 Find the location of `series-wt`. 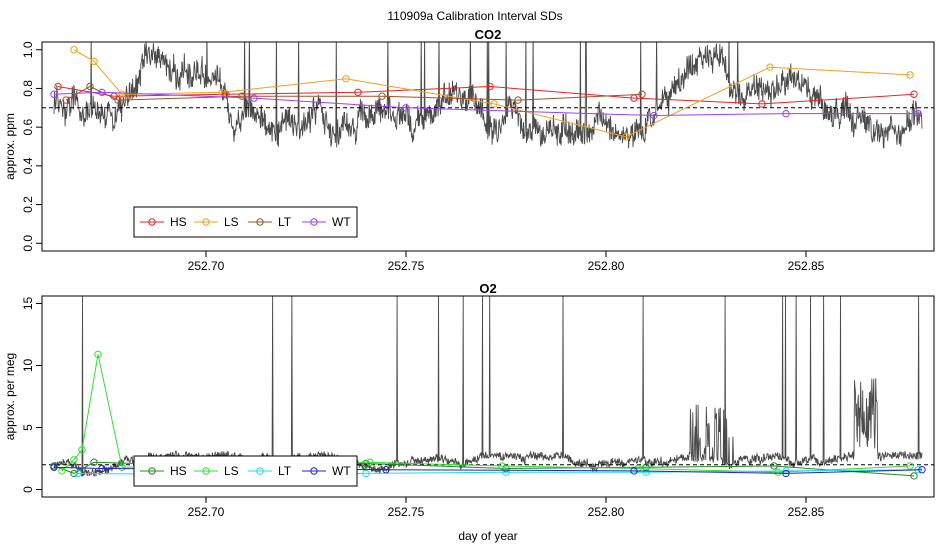

series-wt is located at coordinates (488, 470).